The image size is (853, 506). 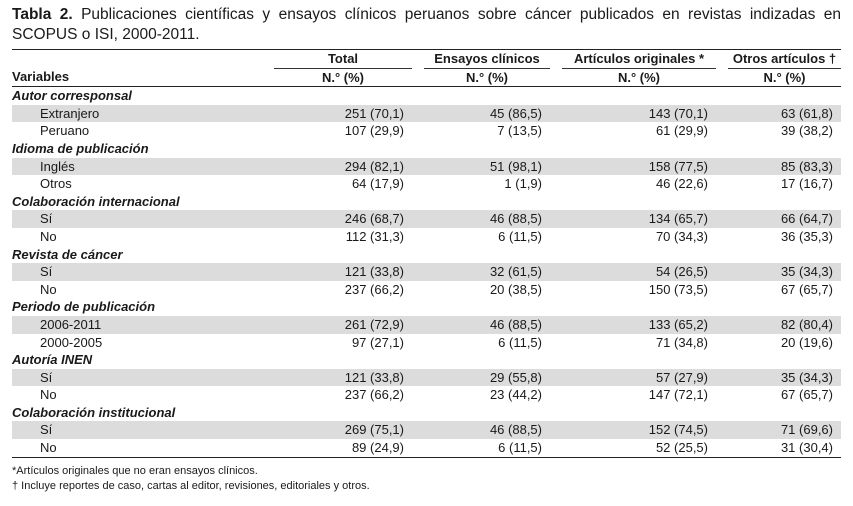 I want to click on section-label: Autor corresponsal, so click(x=72, y=96).